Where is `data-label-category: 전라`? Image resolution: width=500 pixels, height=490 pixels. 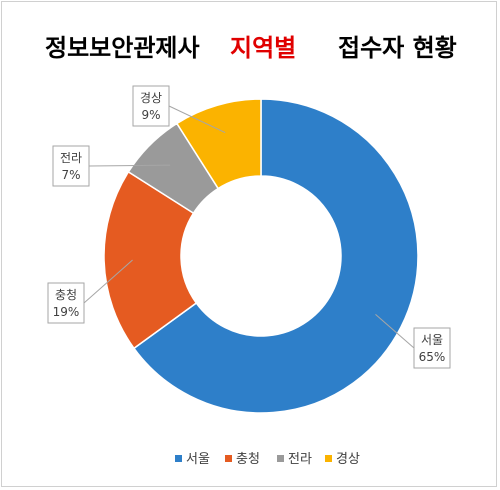
data-label-category: 전라 is located at coordinates (71, 158).